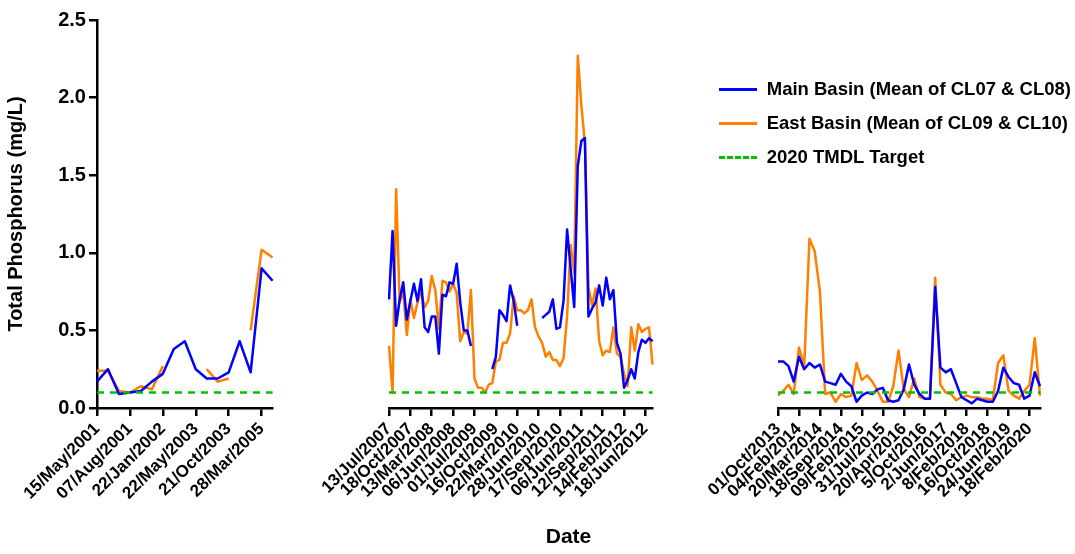  What do you see at coordinates (918, 89) in the screenshot?
I see `legend-label: Main Basin (Mean of CL07 & CL08)` at bounding box center [918, 89].